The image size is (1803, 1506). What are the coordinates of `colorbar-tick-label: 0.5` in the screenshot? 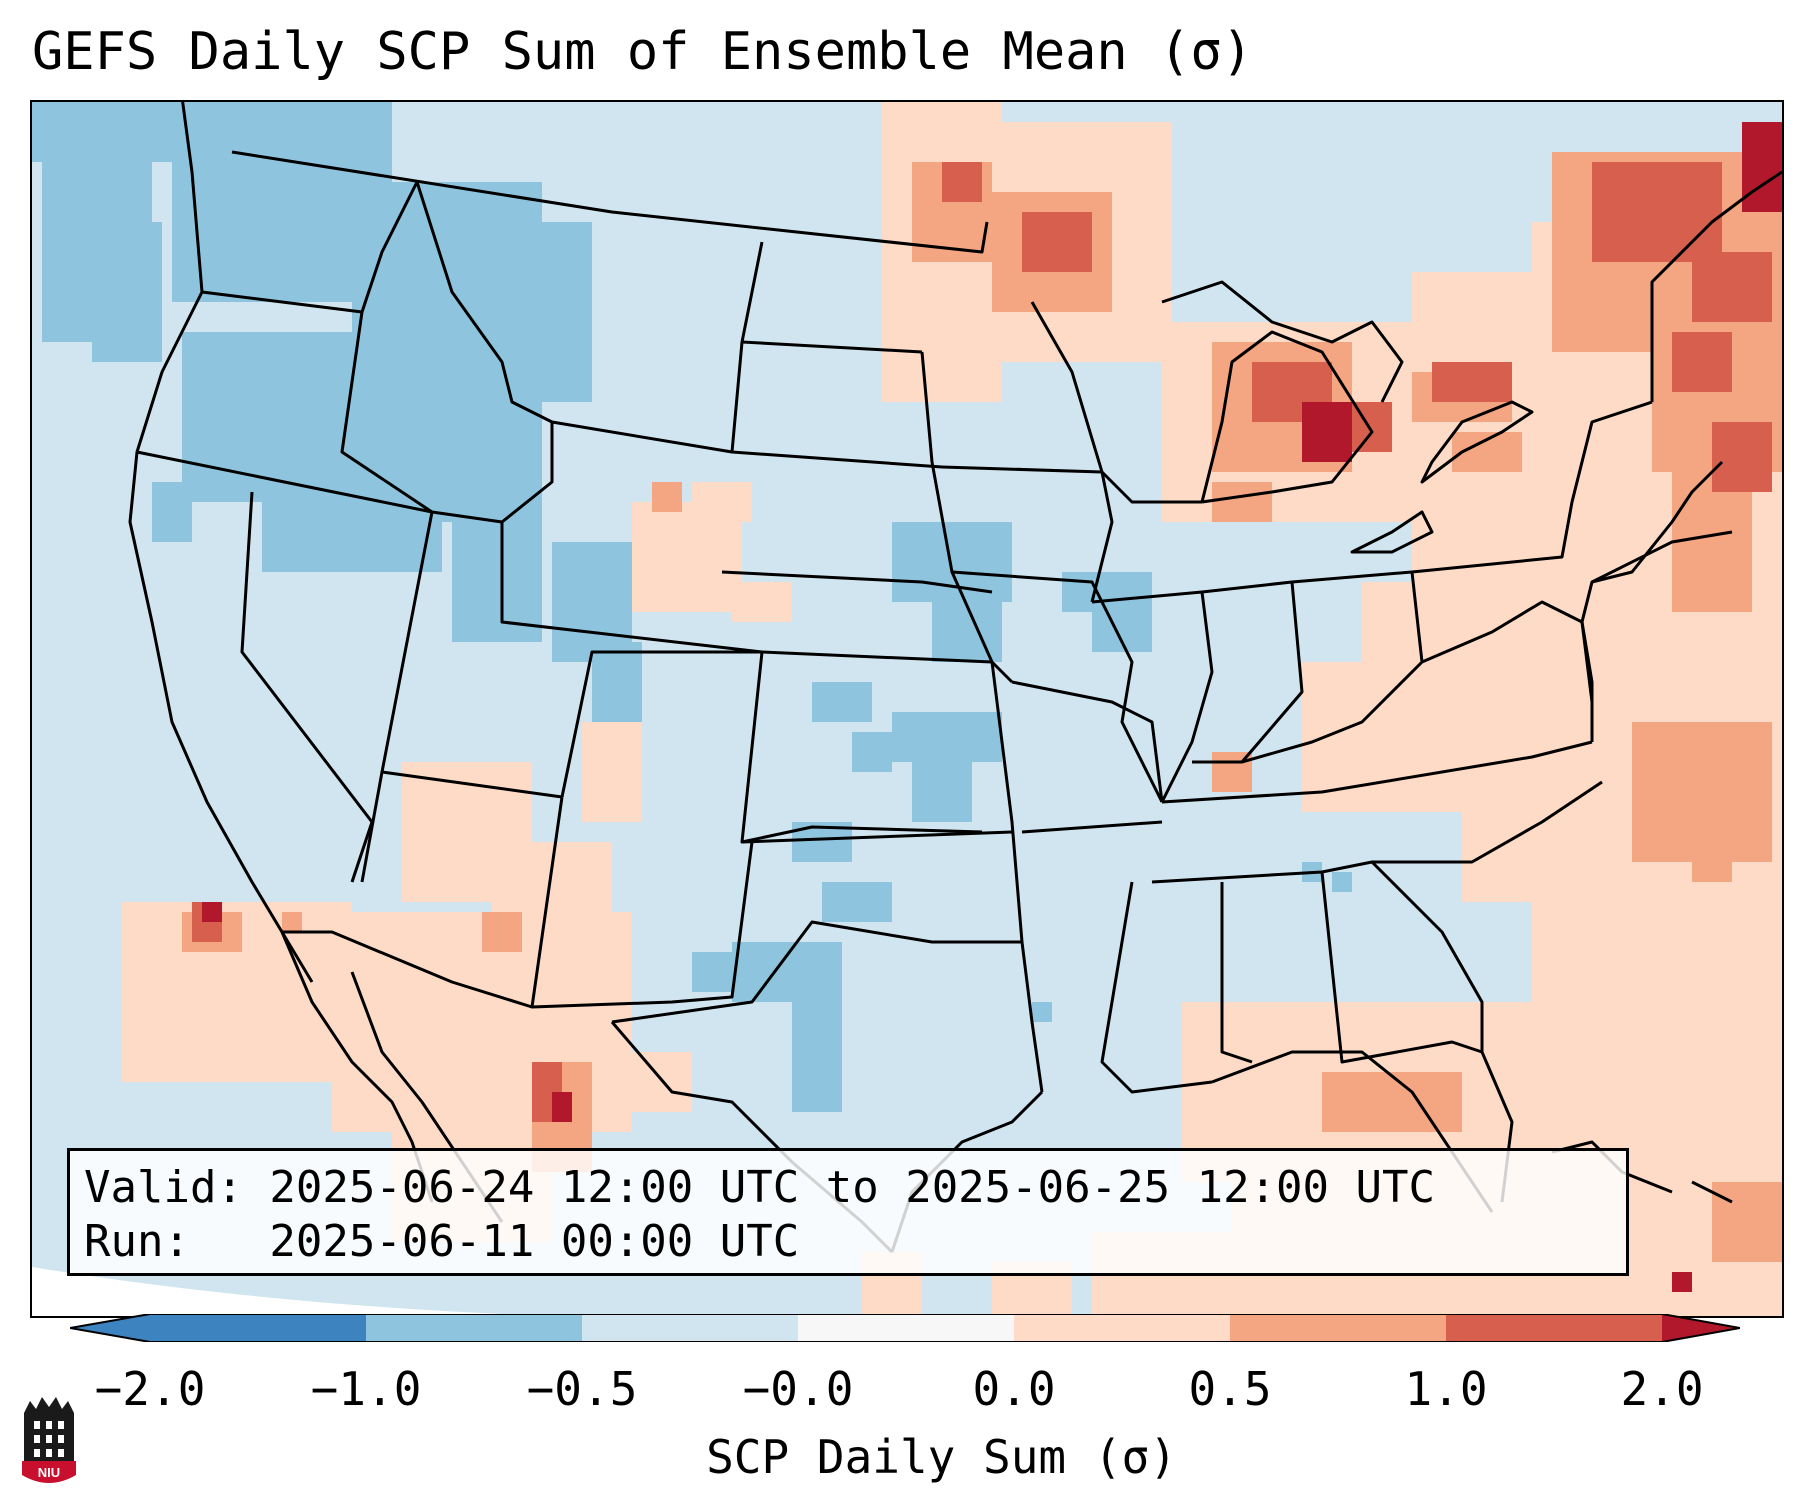 It's located at (1230, 1389).